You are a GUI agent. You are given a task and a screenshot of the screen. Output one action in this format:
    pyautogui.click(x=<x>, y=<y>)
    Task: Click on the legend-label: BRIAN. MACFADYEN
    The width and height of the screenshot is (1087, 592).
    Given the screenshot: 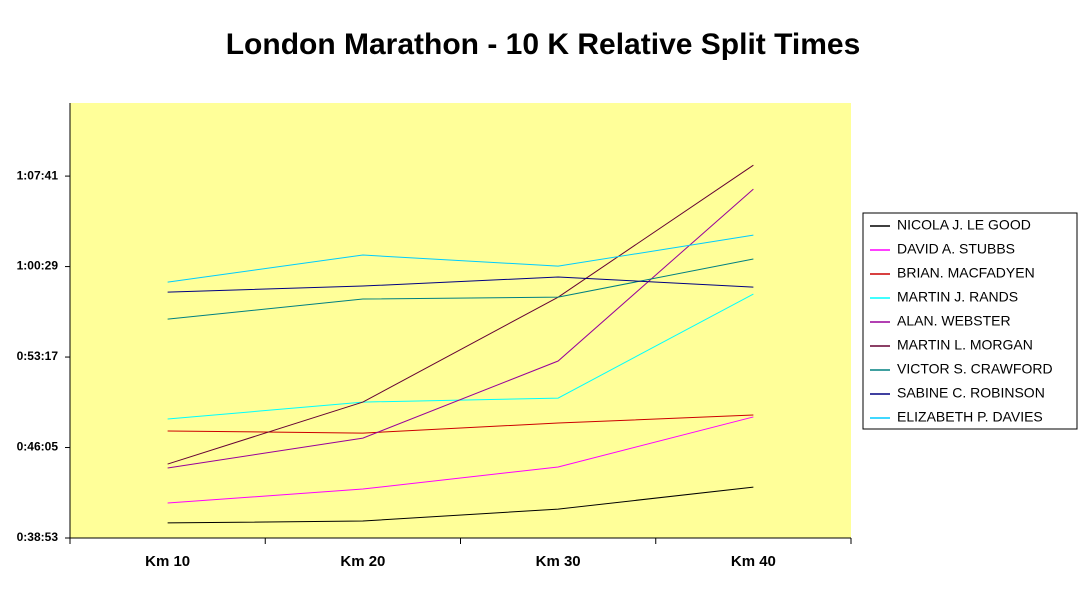 What is the action you would take?
    pyautogui.click(x=966, y=273)
    